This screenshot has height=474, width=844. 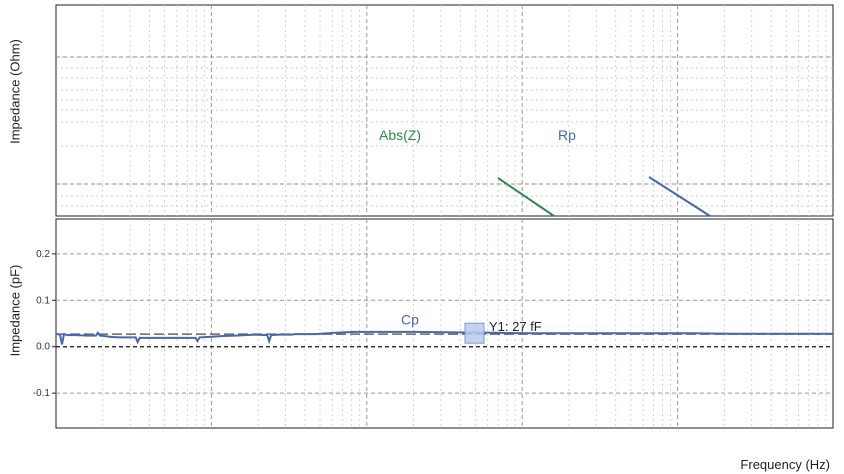 I want to click on series-label-cp: Cp, so click(x=410, y=319).